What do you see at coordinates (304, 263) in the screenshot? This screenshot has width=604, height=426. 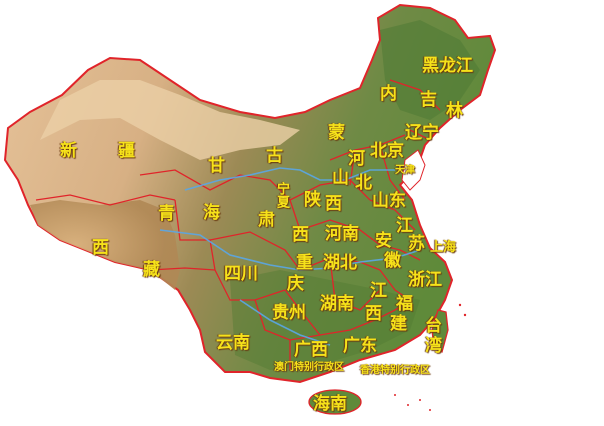 I see `label-chongqing-1: 重` at bounding box center [304, 263].